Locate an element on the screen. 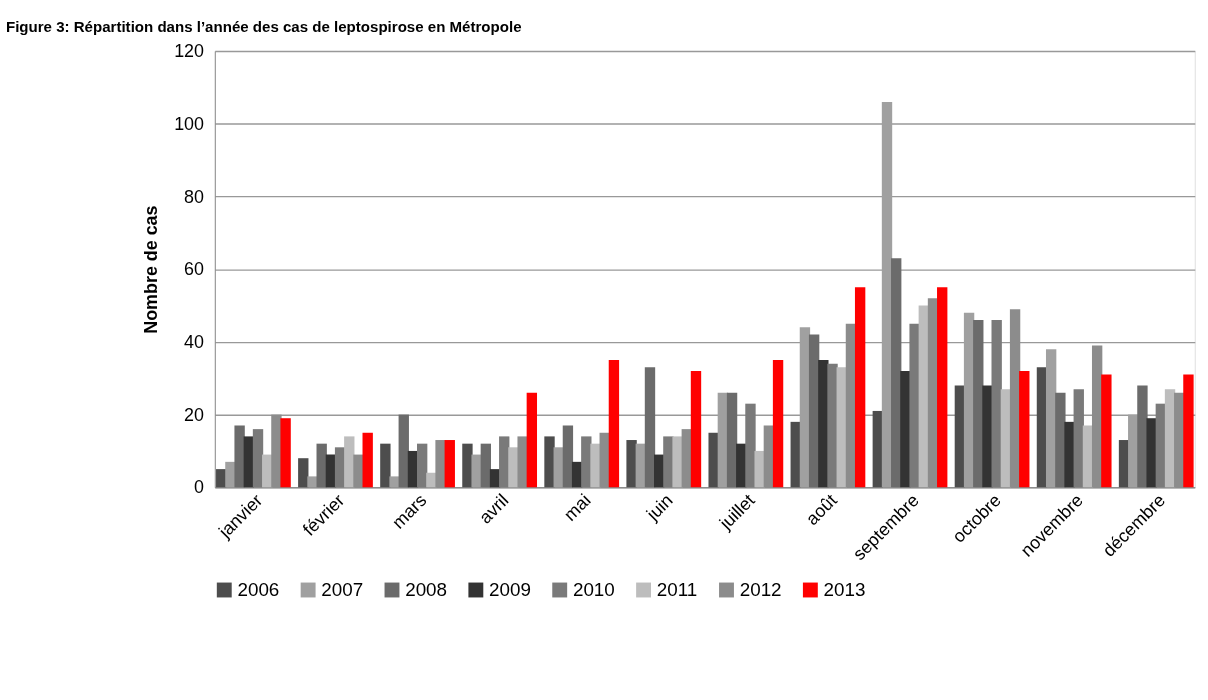 The image size is (1208, 700). y-tick-label: 80 is located at coordinates (194, 196).